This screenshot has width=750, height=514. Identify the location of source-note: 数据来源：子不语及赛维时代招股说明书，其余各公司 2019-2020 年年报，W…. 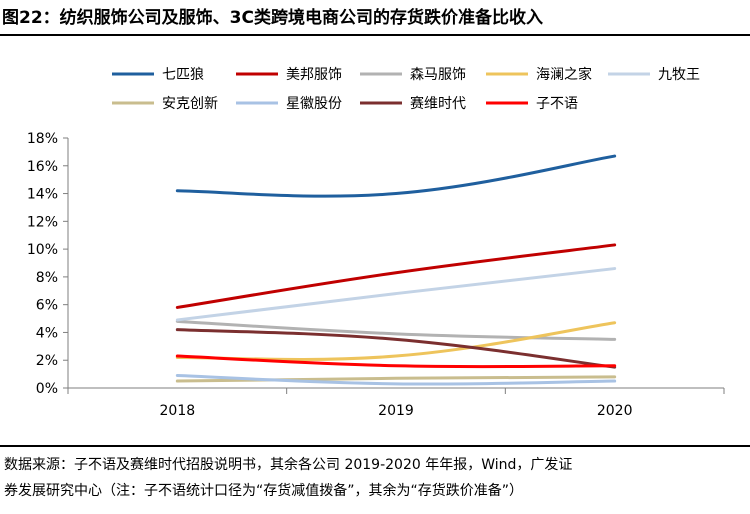
(375, 478).